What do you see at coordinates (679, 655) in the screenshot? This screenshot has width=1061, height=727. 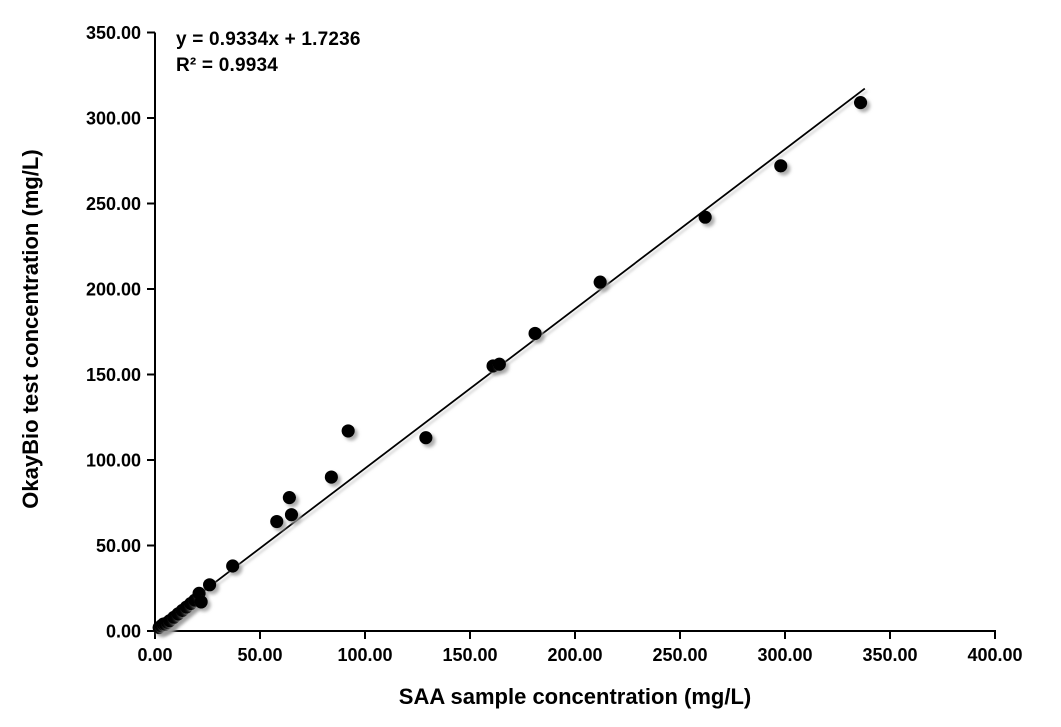 I see `x-tick-label: 250.00` at bounding box center [679, 655].